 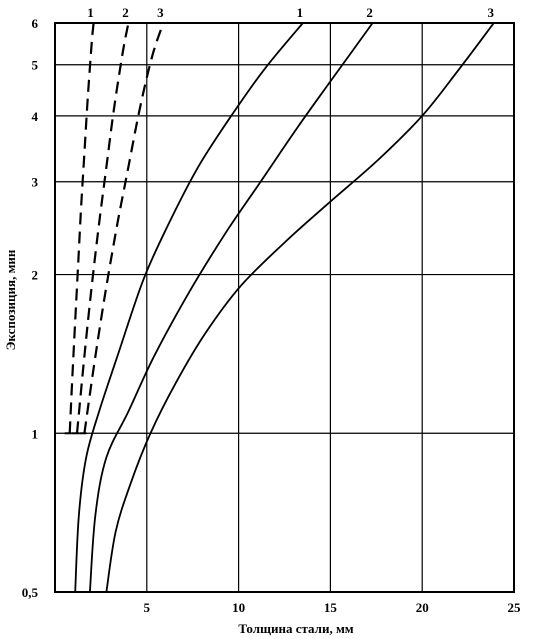 I want to click on y-tick-labels: 0,5 1 2 3 4 5 6, so click(x=30, y=308).